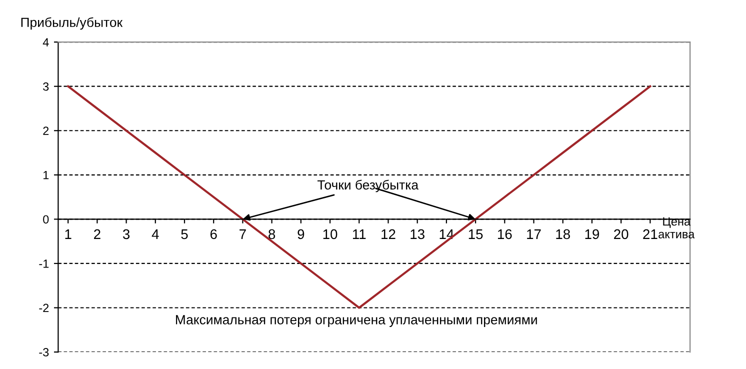 The image size is (746, 369). I want to click on x-tick-label: 5, so click(184, 234).